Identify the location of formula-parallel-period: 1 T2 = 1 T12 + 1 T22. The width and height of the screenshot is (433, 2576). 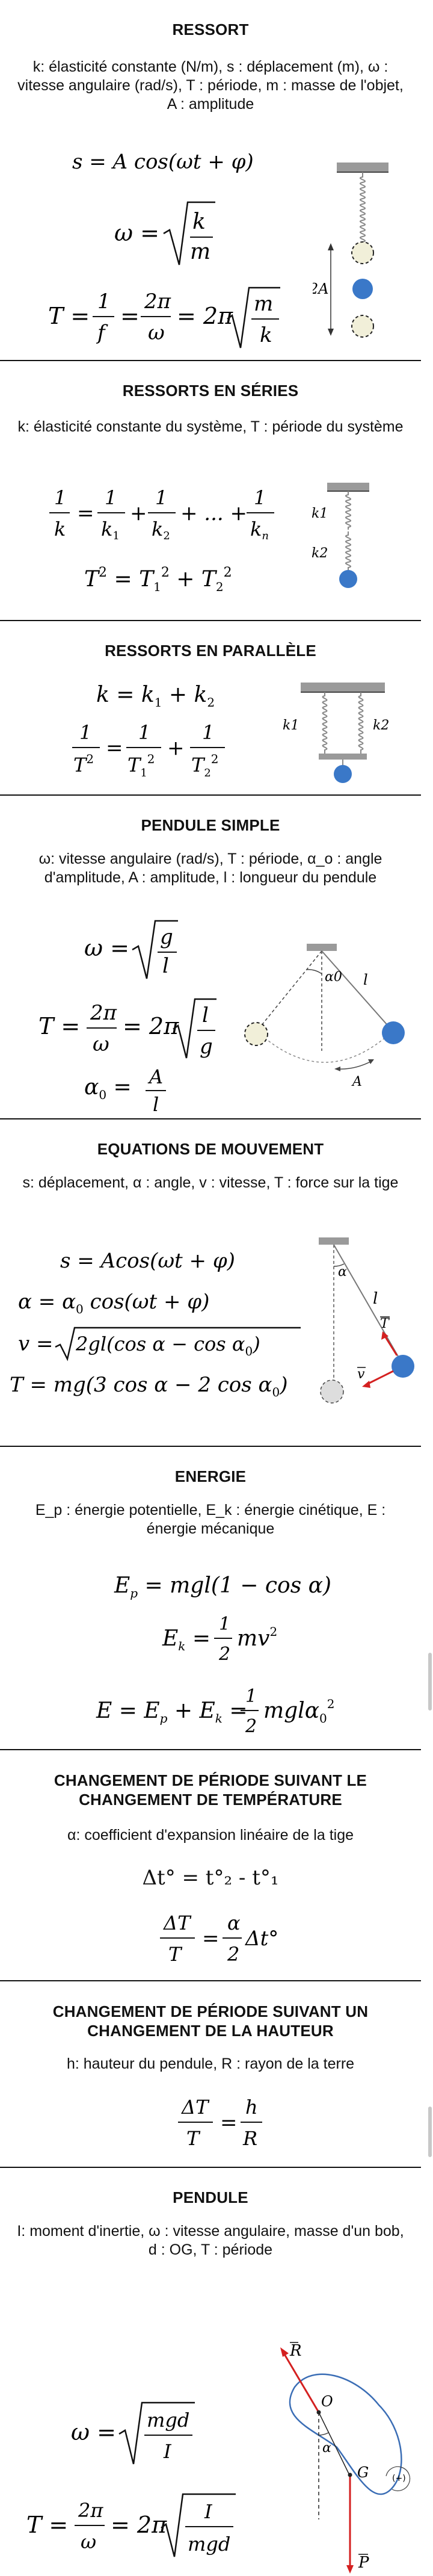
(148, 750).